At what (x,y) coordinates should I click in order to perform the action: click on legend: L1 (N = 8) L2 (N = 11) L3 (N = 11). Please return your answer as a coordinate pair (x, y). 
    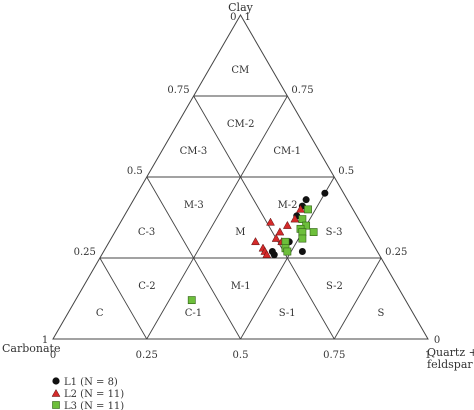
    Looking at the image, I should click on (87, 393).